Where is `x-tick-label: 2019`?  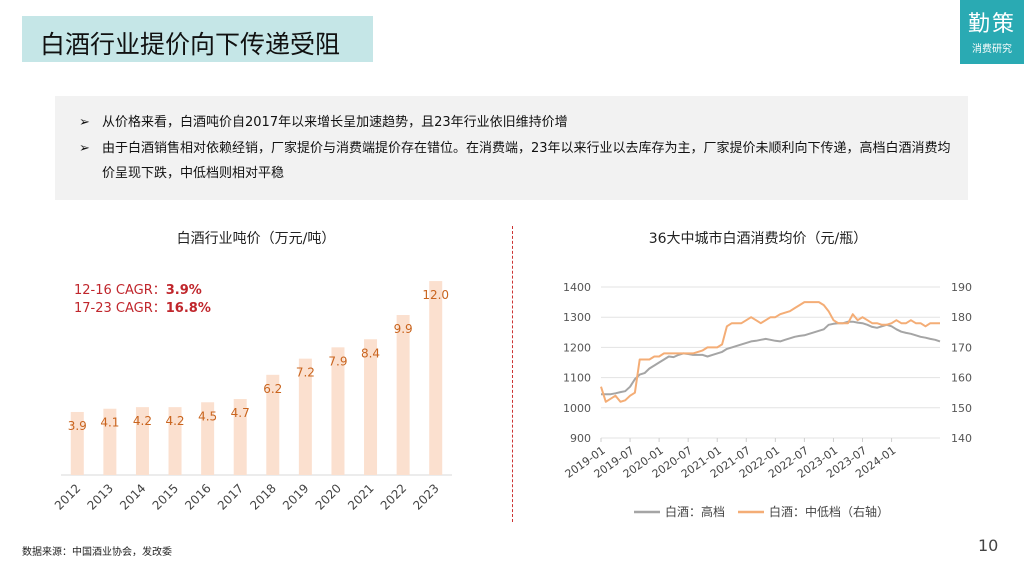
x-tick-label: 2019 is located at coordinates (295, 496).